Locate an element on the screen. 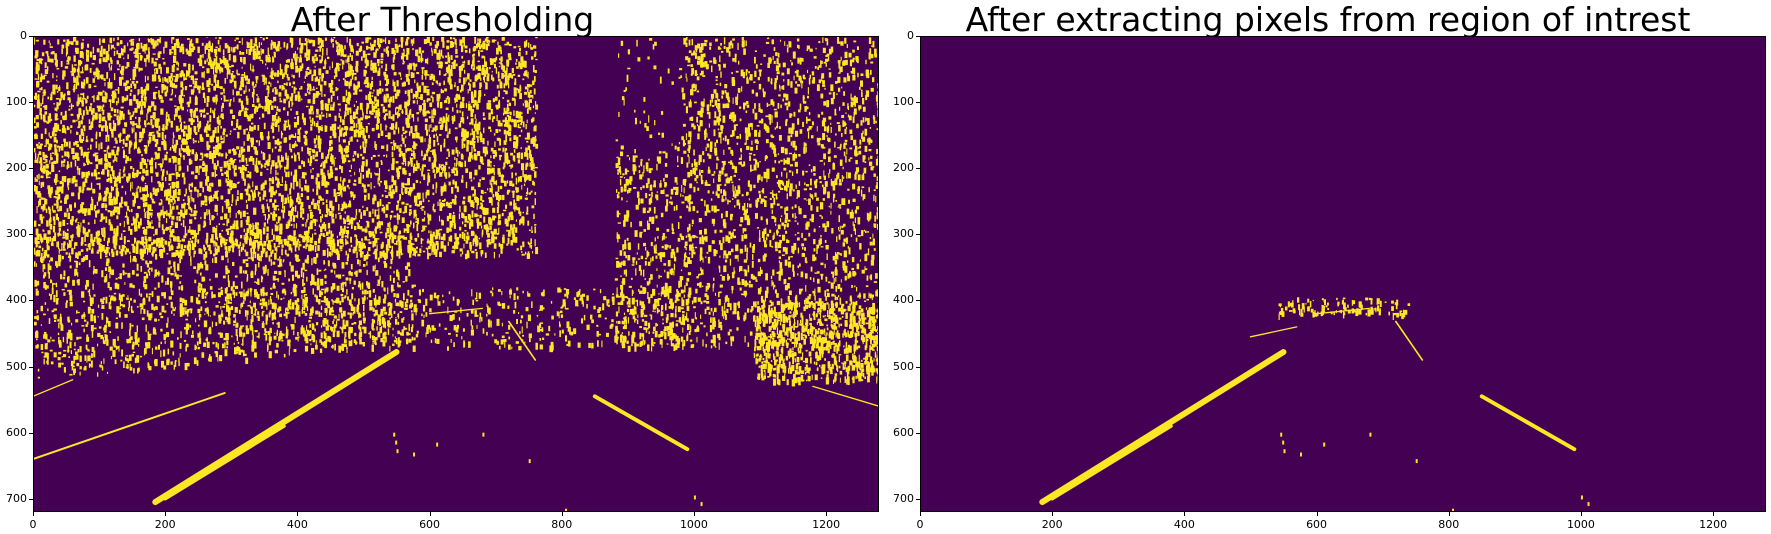  horizon-noise is located at coordinates (457, 320).